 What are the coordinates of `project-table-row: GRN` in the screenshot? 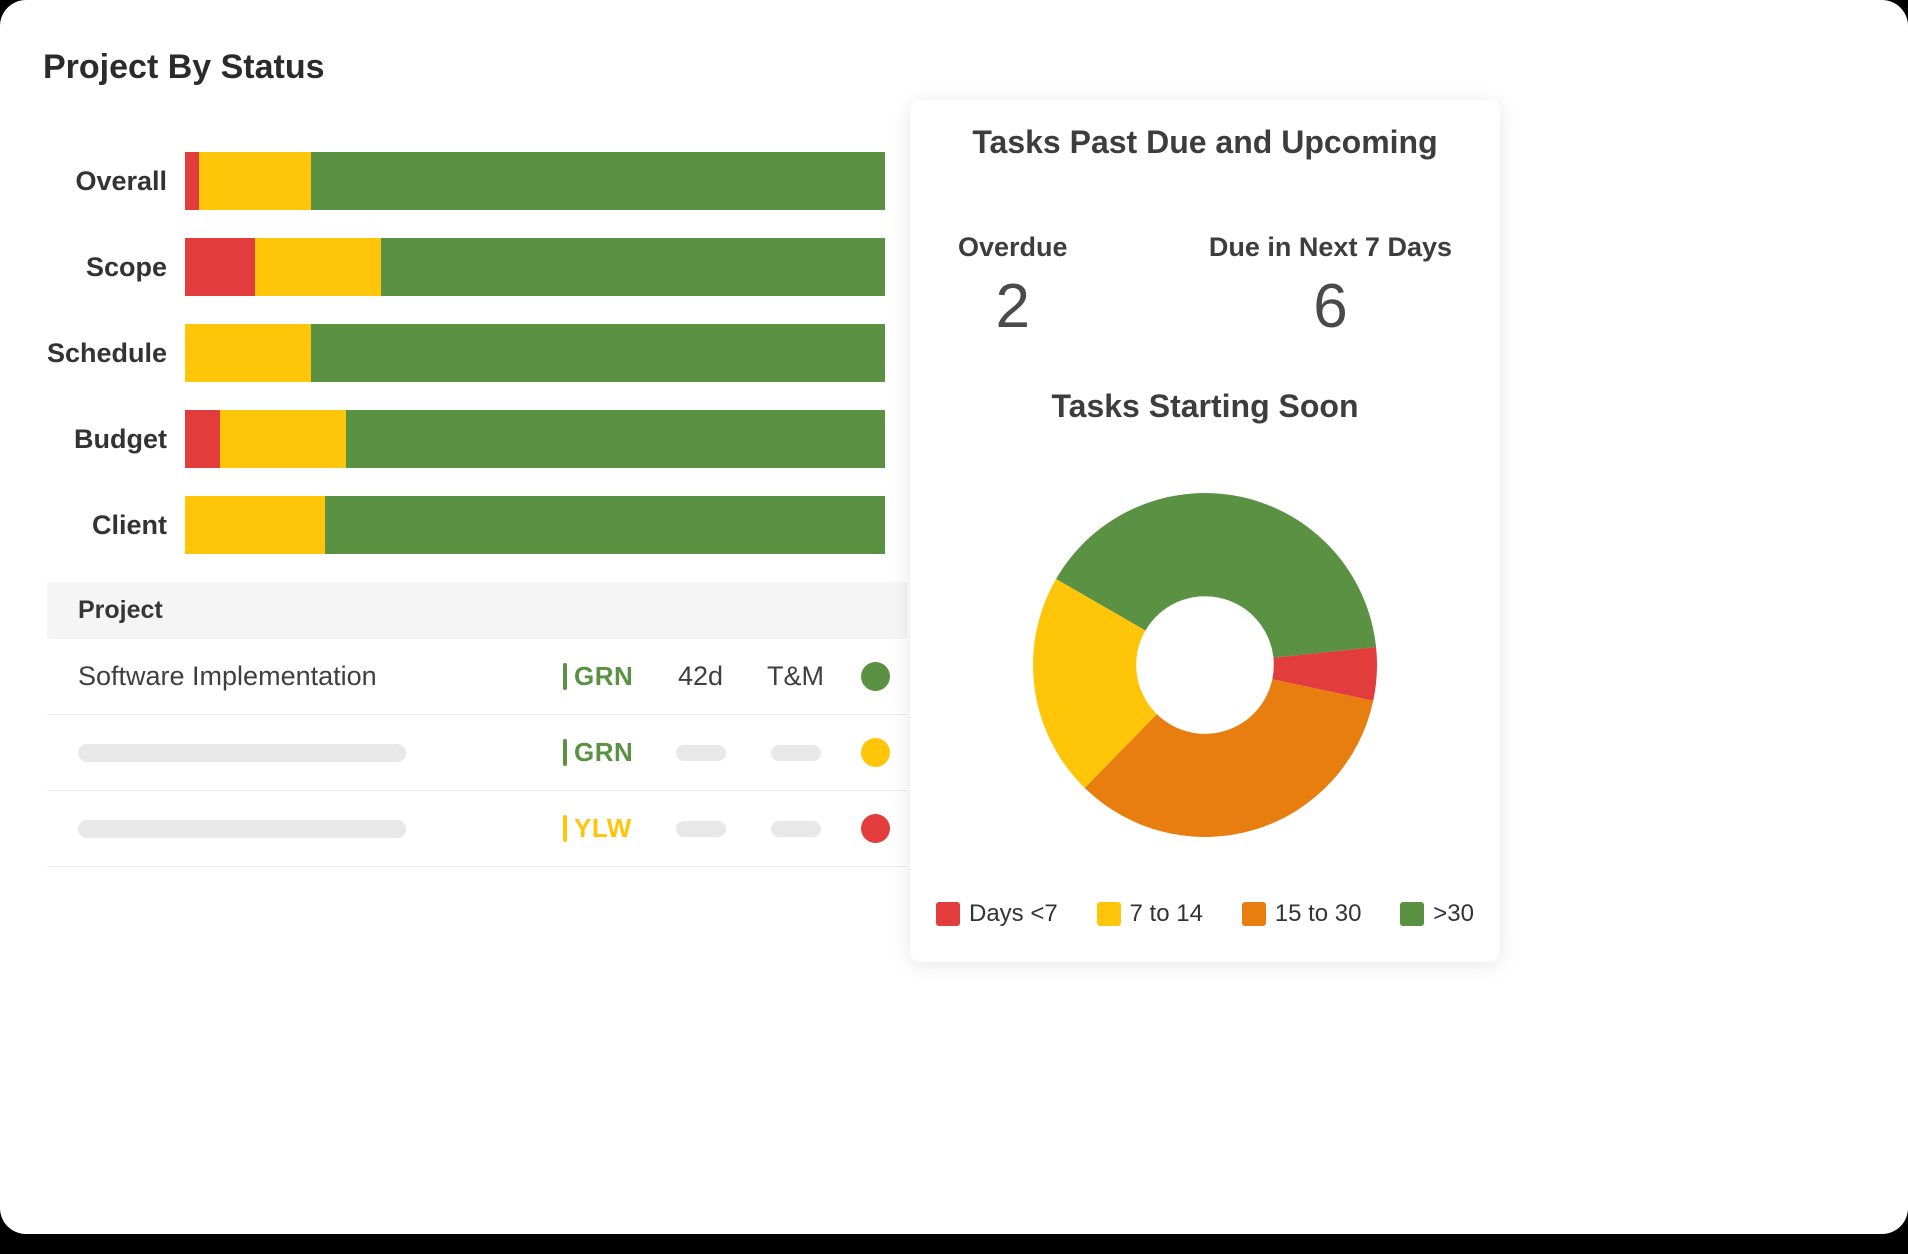 It's located at (477, 753).